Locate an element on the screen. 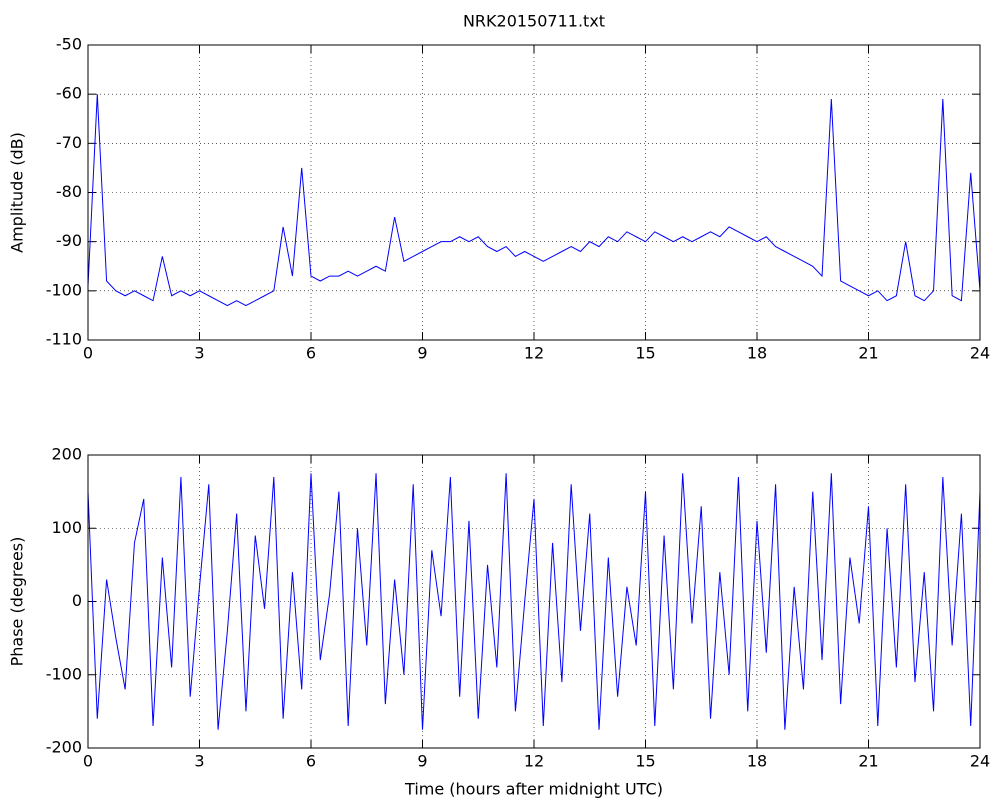  y-tick-label: -70 is located at coordinates (69, 142).